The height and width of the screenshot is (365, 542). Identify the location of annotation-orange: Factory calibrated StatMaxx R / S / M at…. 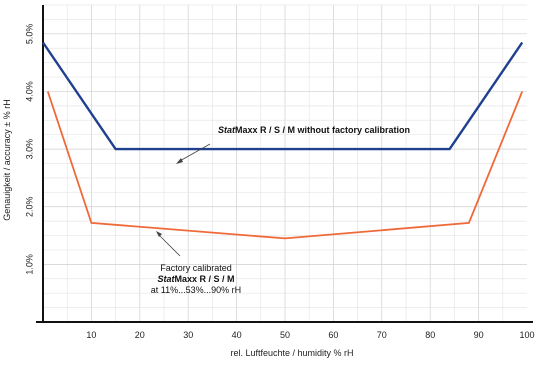
(196, 263).